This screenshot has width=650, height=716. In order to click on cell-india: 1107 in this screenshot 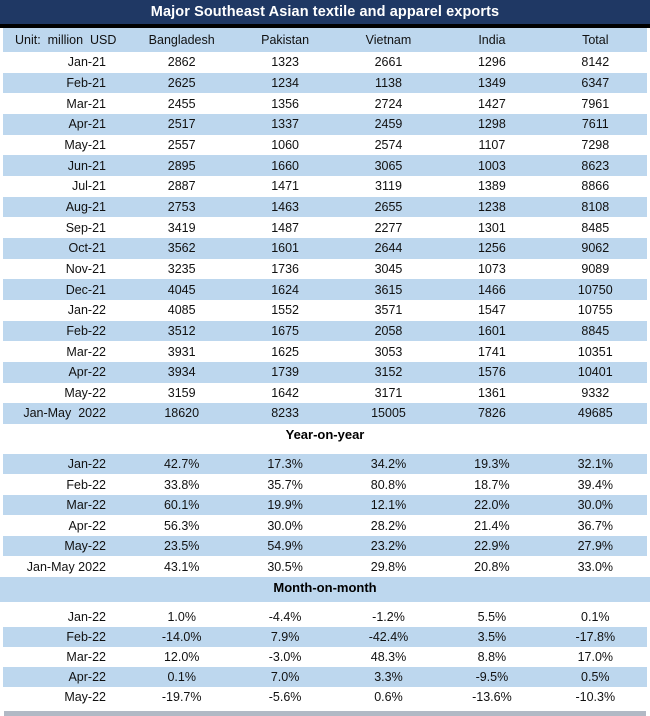, I will do `click(492, 144)`.